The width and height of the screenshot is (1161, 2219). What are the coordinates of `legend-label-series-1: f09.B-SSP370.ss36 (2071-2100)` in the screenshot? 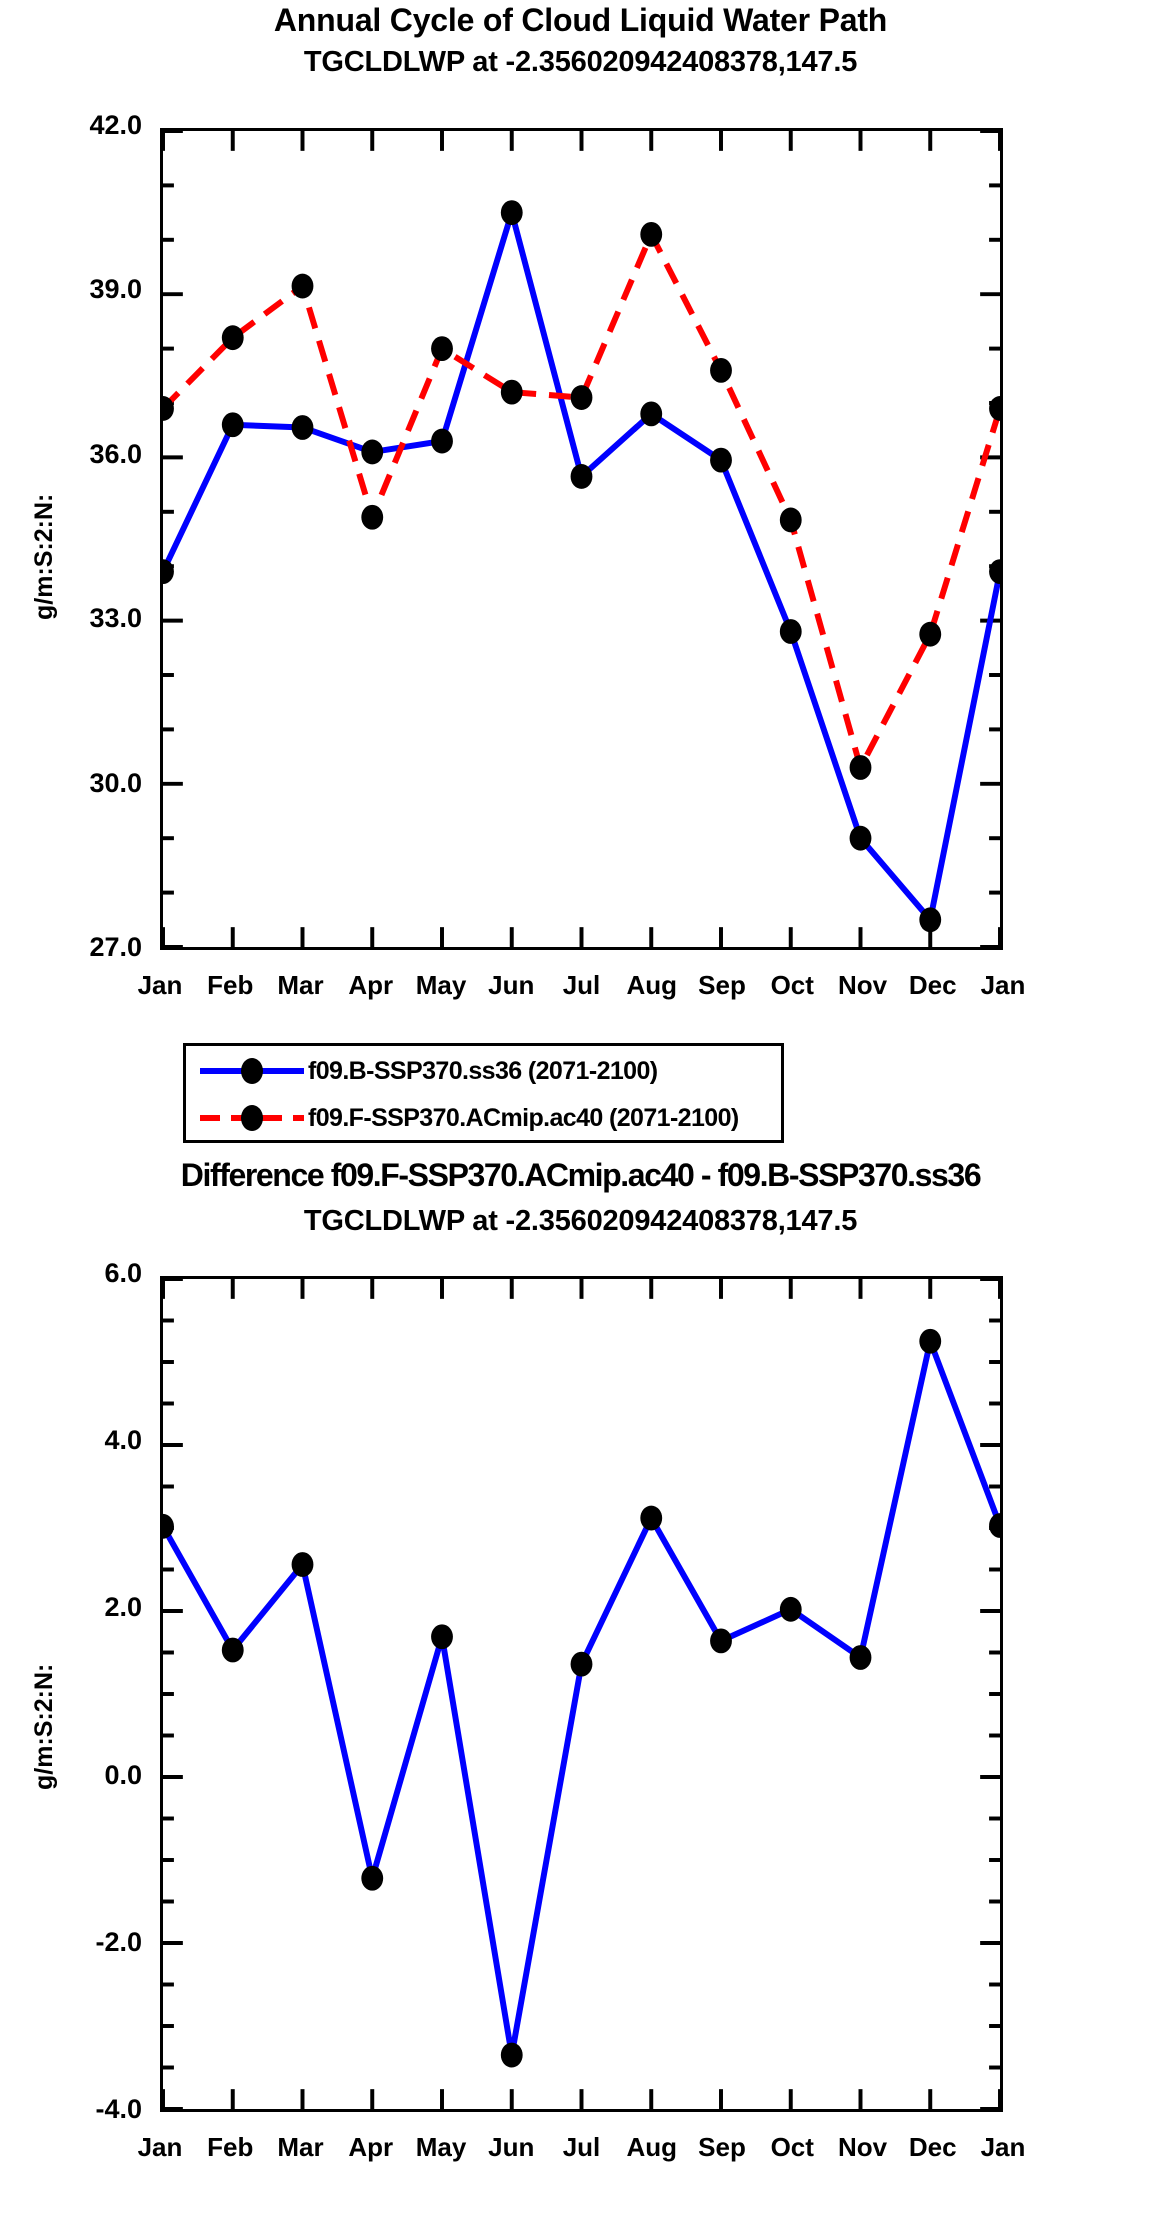 It's located at (483, 1071).